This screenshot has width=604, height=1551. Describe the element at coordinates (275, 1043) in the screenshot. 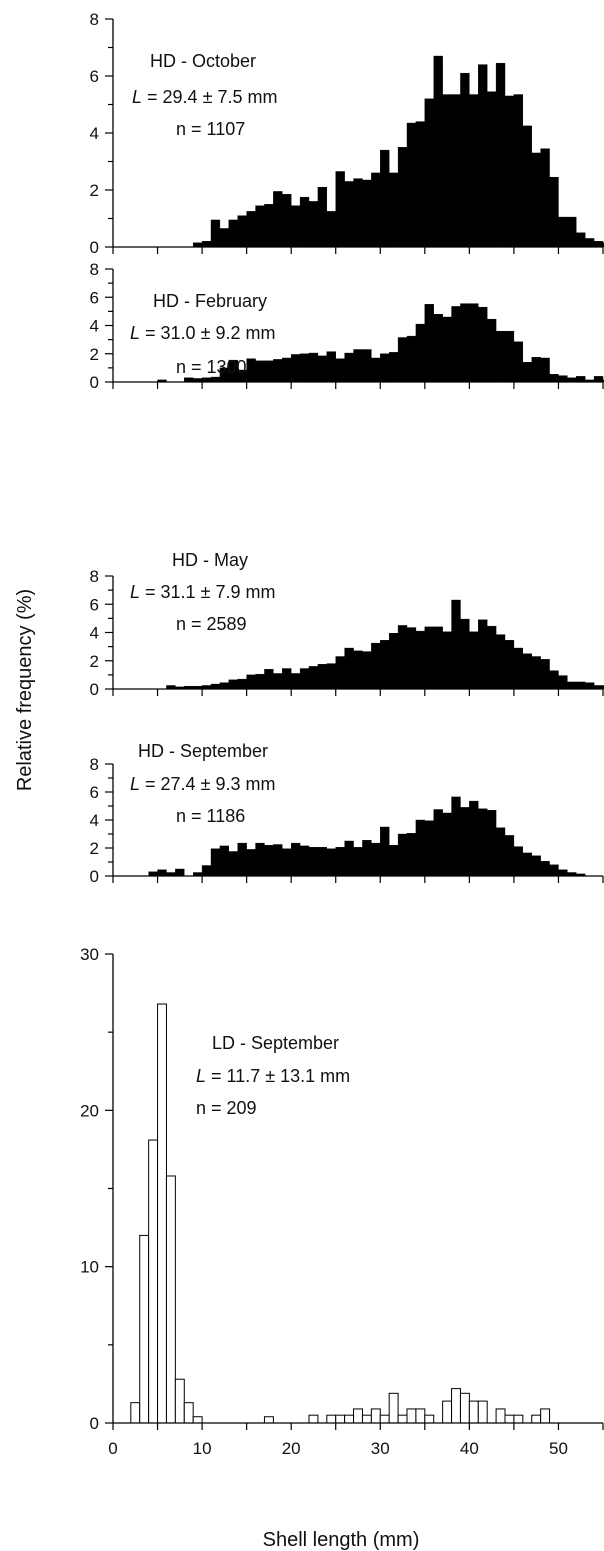

I see `panel-title: LD - September` at that location.